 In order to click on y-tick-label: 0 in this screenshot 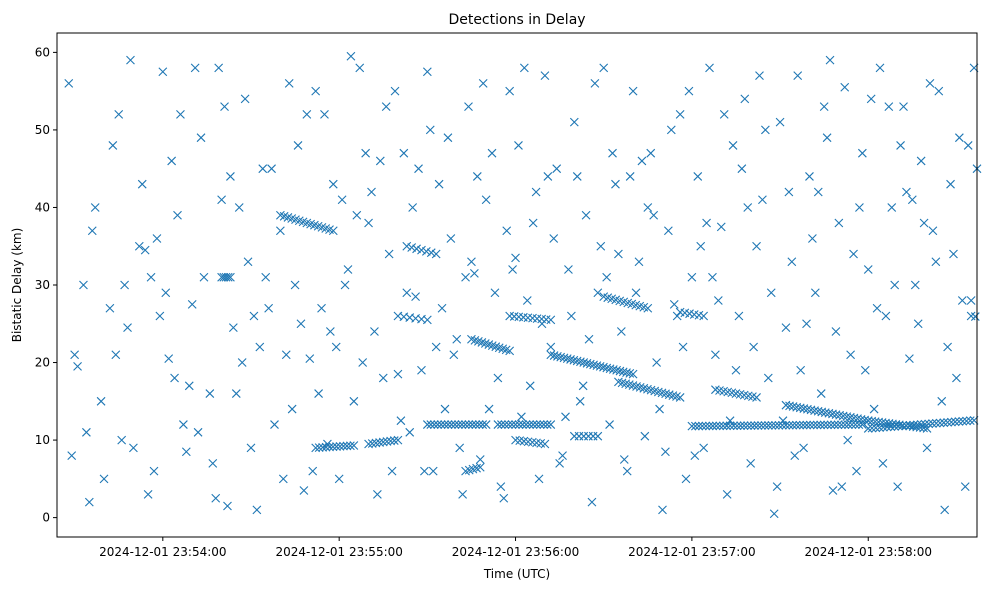, I will do `click(46, 518)`.